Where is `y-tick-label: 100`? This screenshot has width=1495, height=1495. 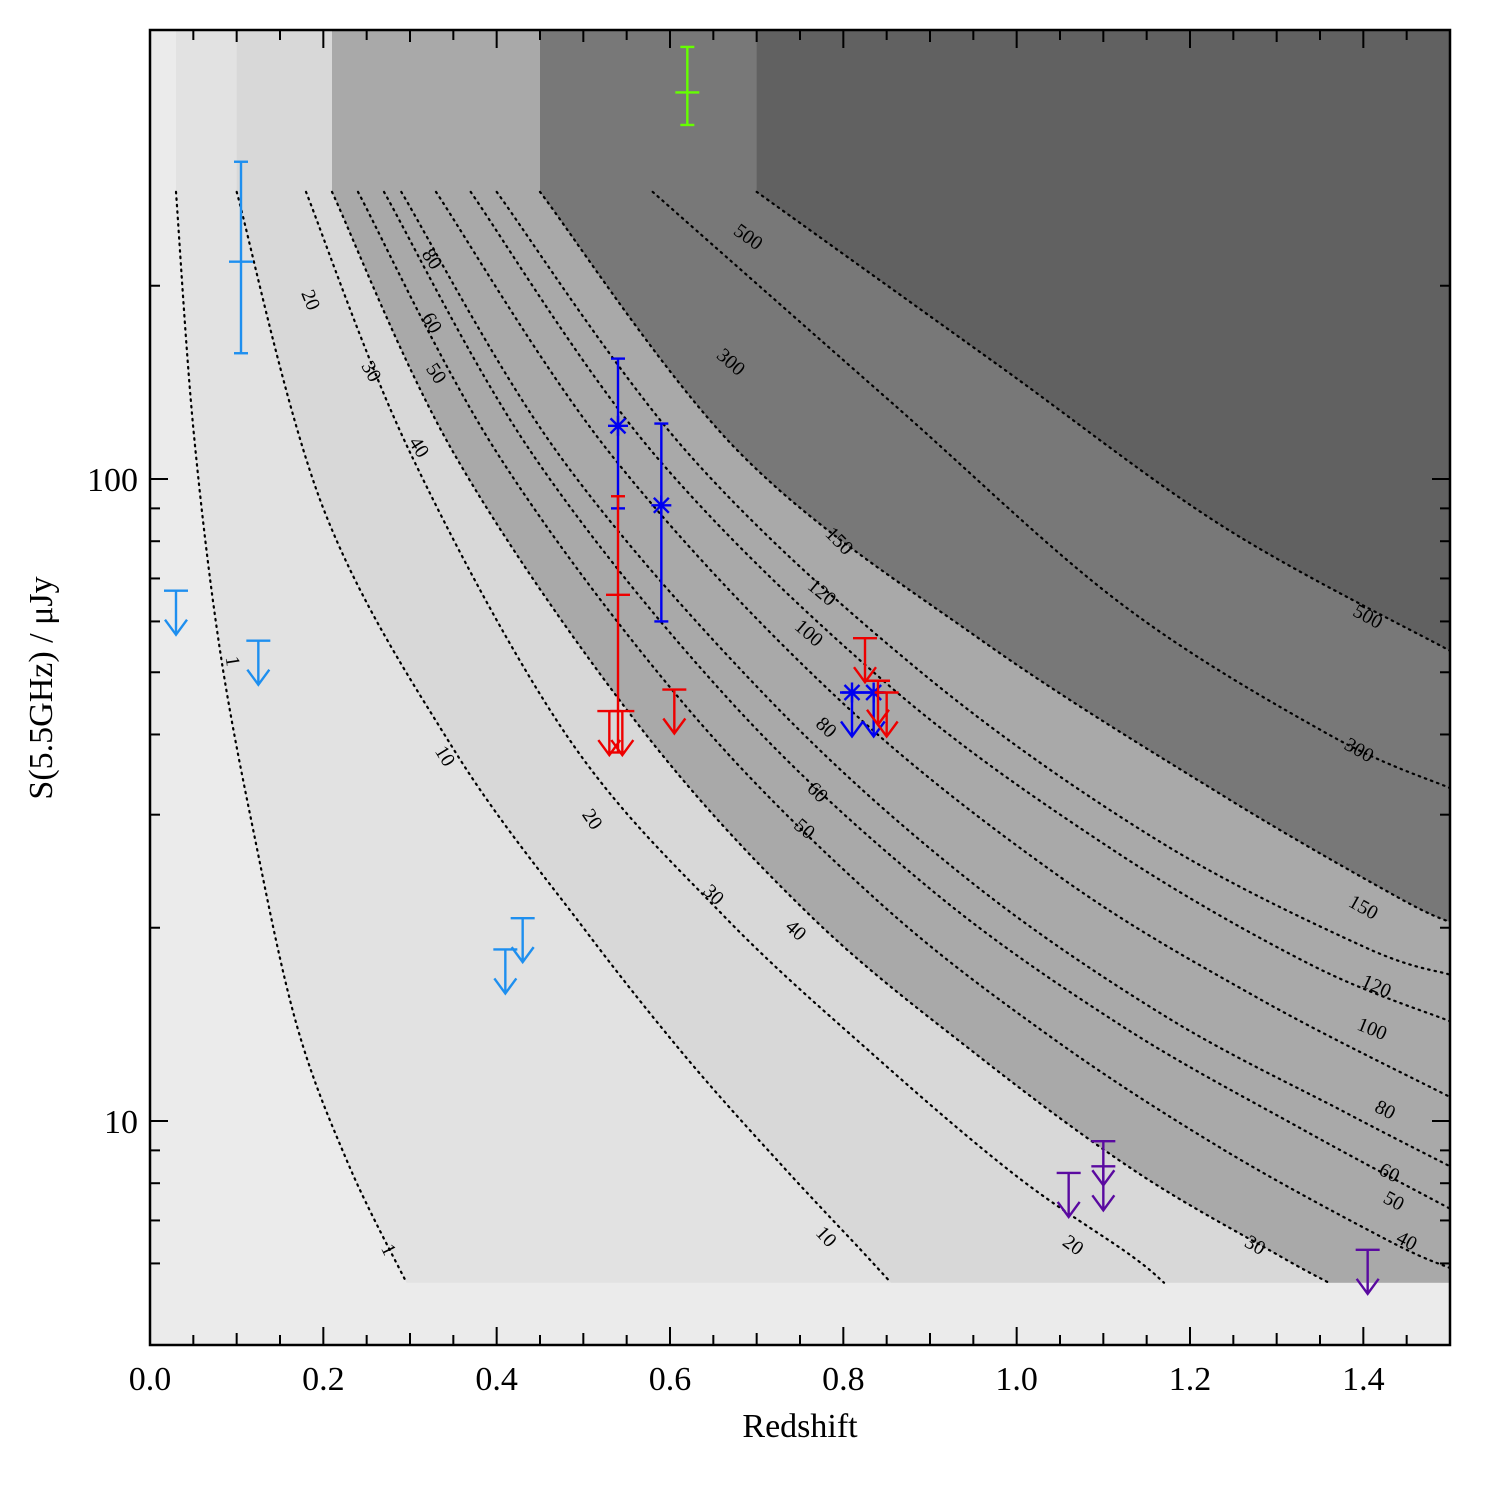
y-tick-label: 100 is located at coordinates (112, 480).